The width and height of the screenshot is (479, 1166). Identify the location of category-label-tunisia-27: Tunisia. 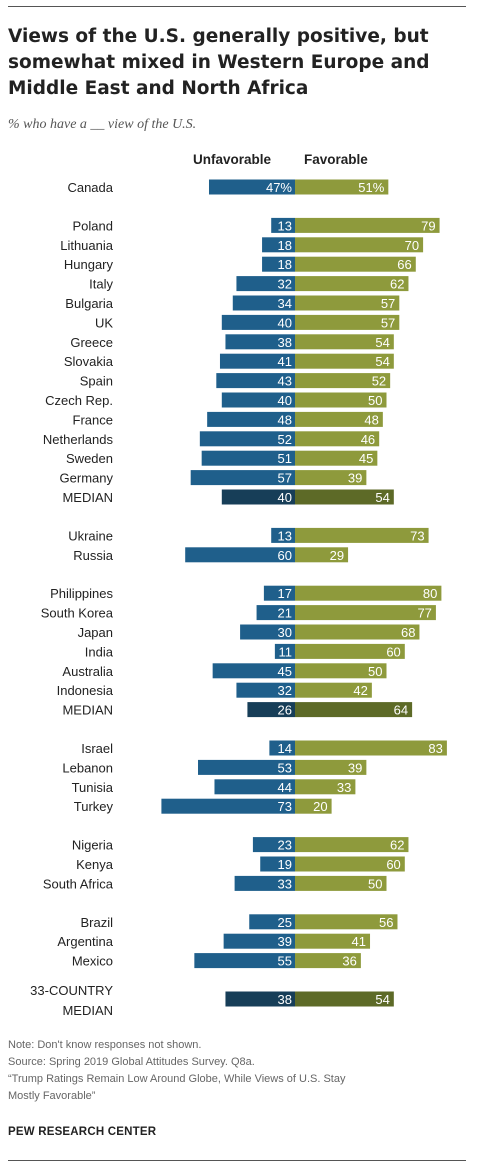
(93, 787).